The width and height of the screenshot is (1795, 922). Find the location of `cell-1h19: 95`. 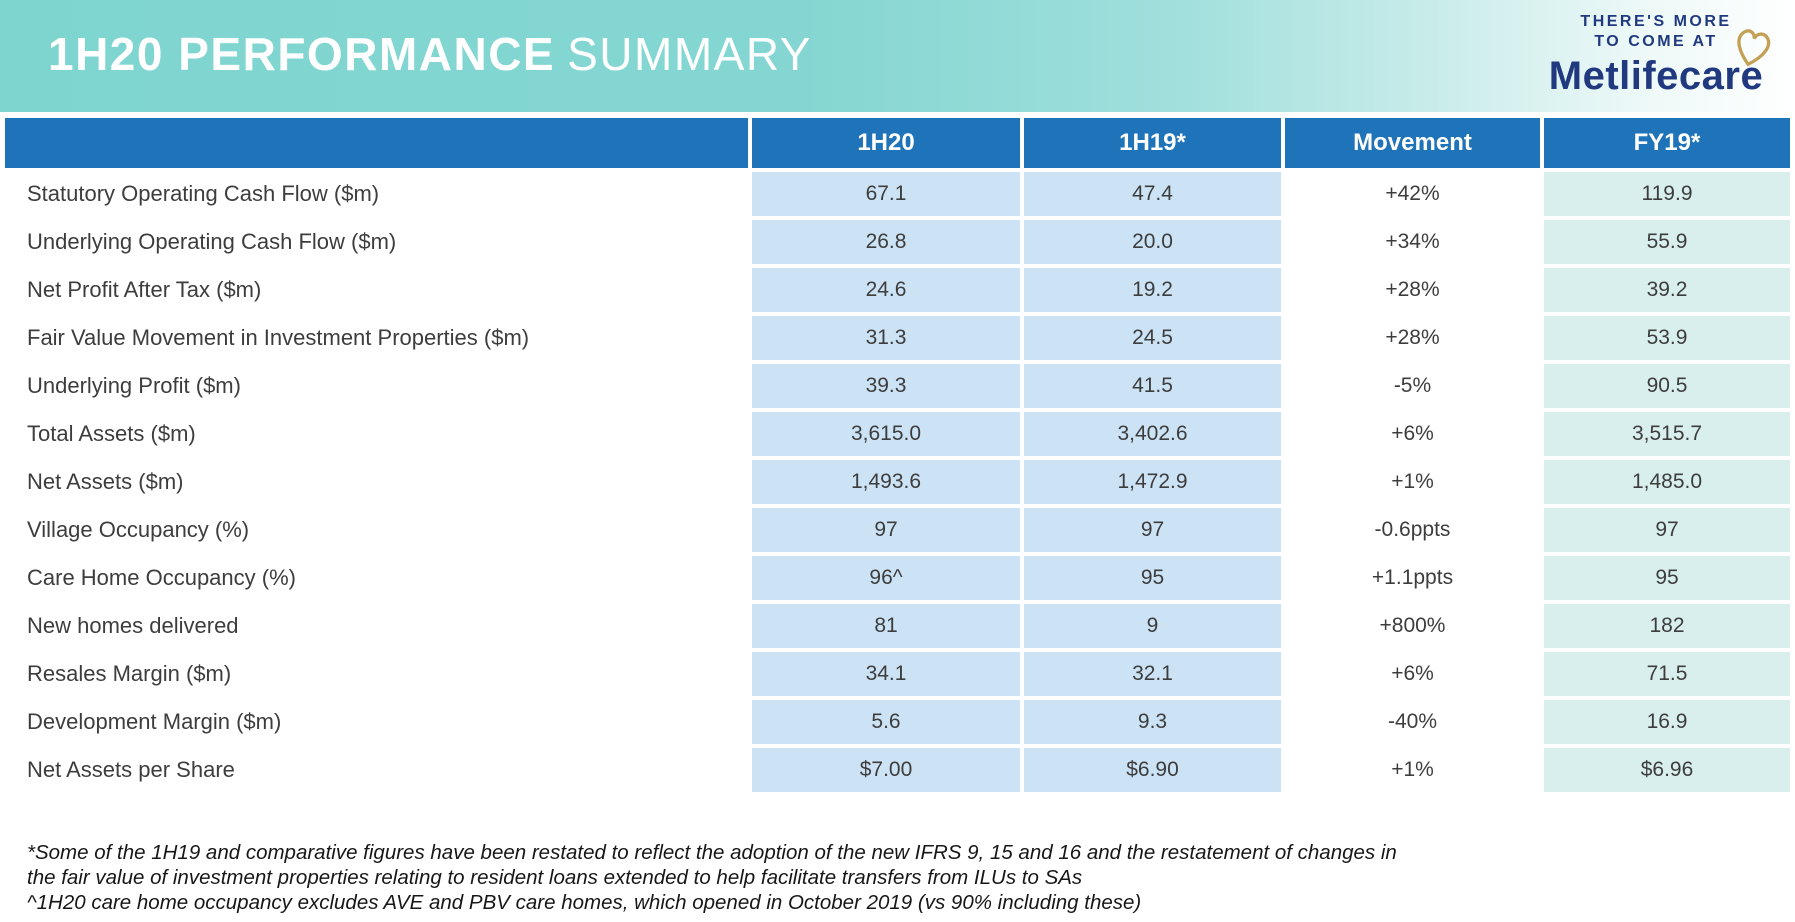

cell-1h19: 95 is located at coordinates (1152, 578).